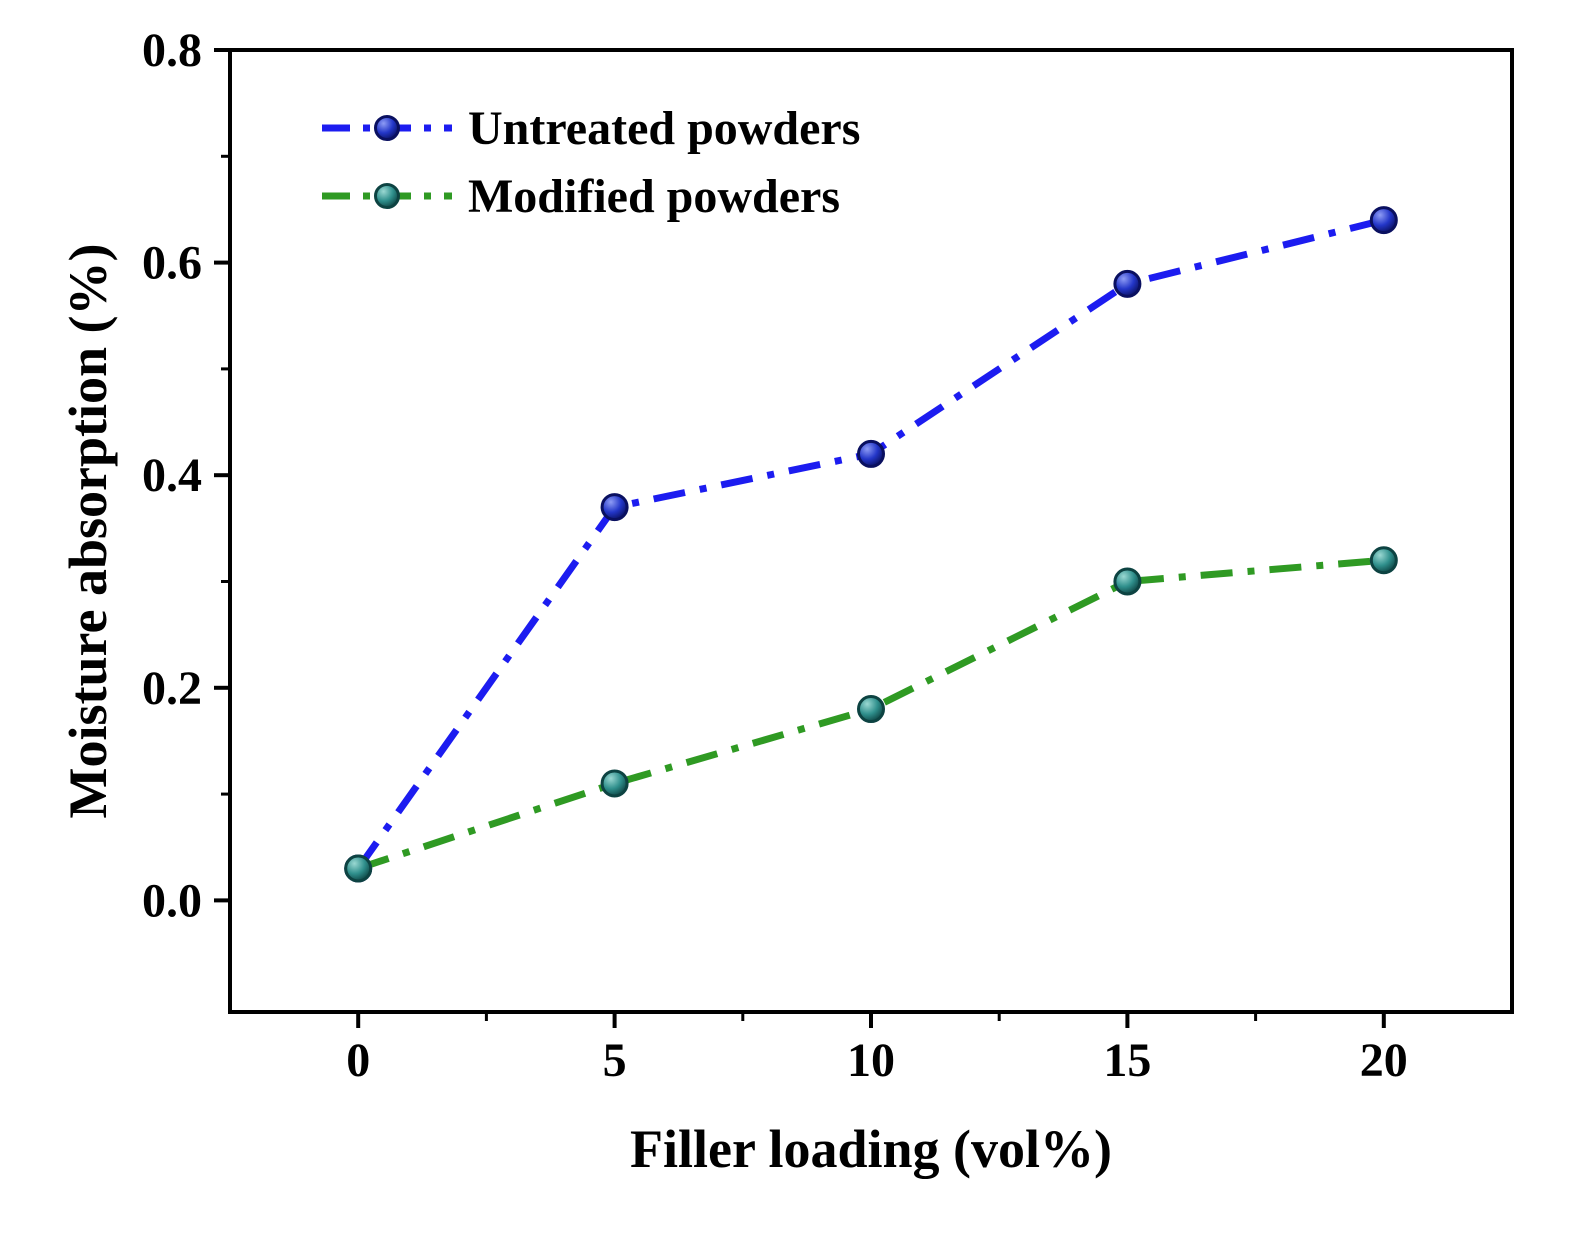 This screenshot has width=1584, height=1243. Describe the element at coordinates (172, 688) in the screenshot. I see `y-axis-tick-label: 0.2` at that location.